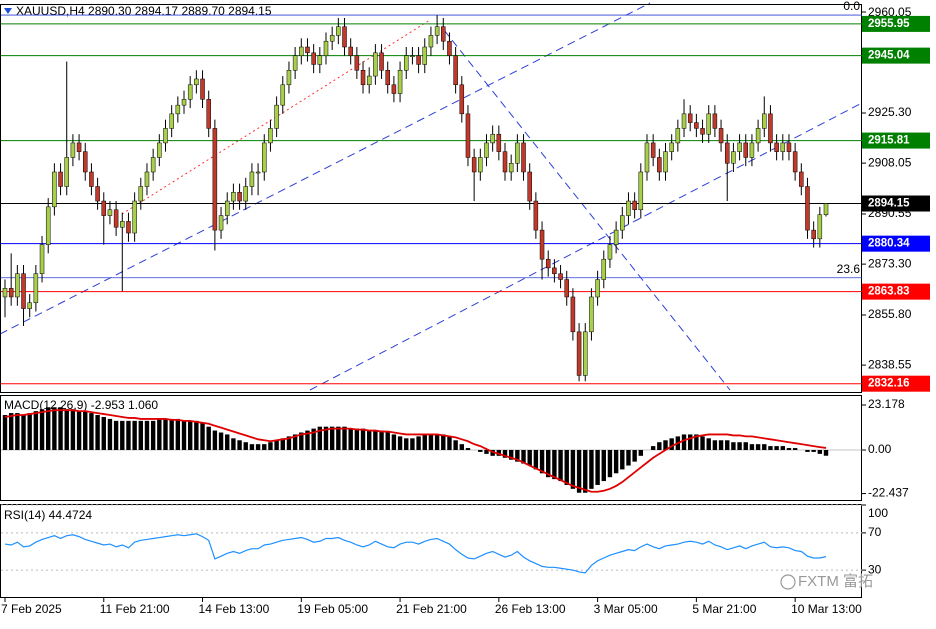  Describe the element at coordinates (835, 581) in the screenshot. I see `watermark: FXTM 富拓` at that location.